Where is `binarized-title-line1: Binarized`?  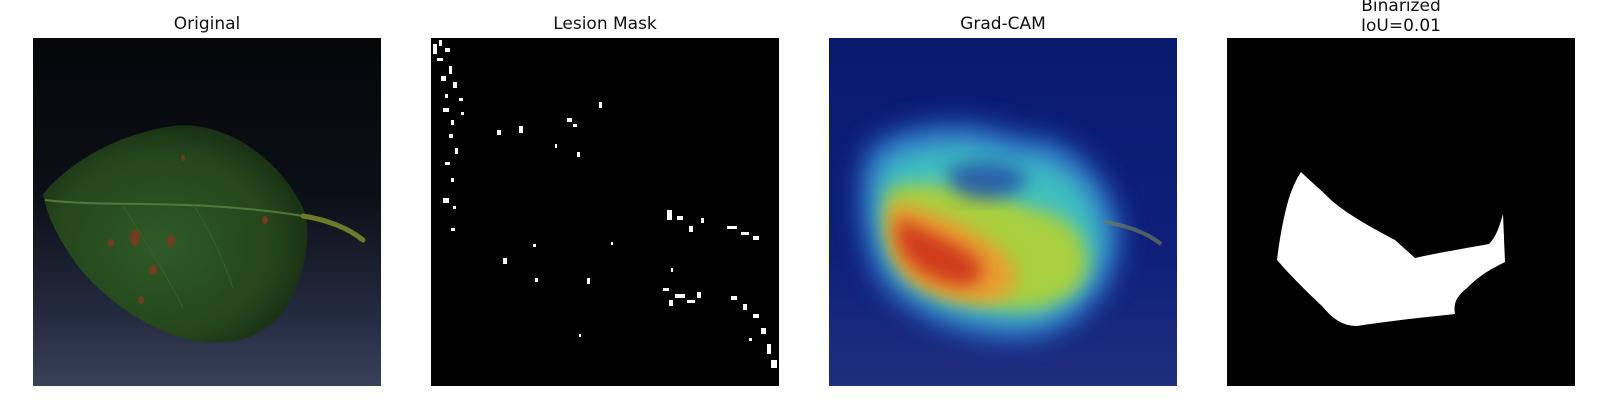
binarized-title-line1: Binarized is located at coordinates (1401, 8).